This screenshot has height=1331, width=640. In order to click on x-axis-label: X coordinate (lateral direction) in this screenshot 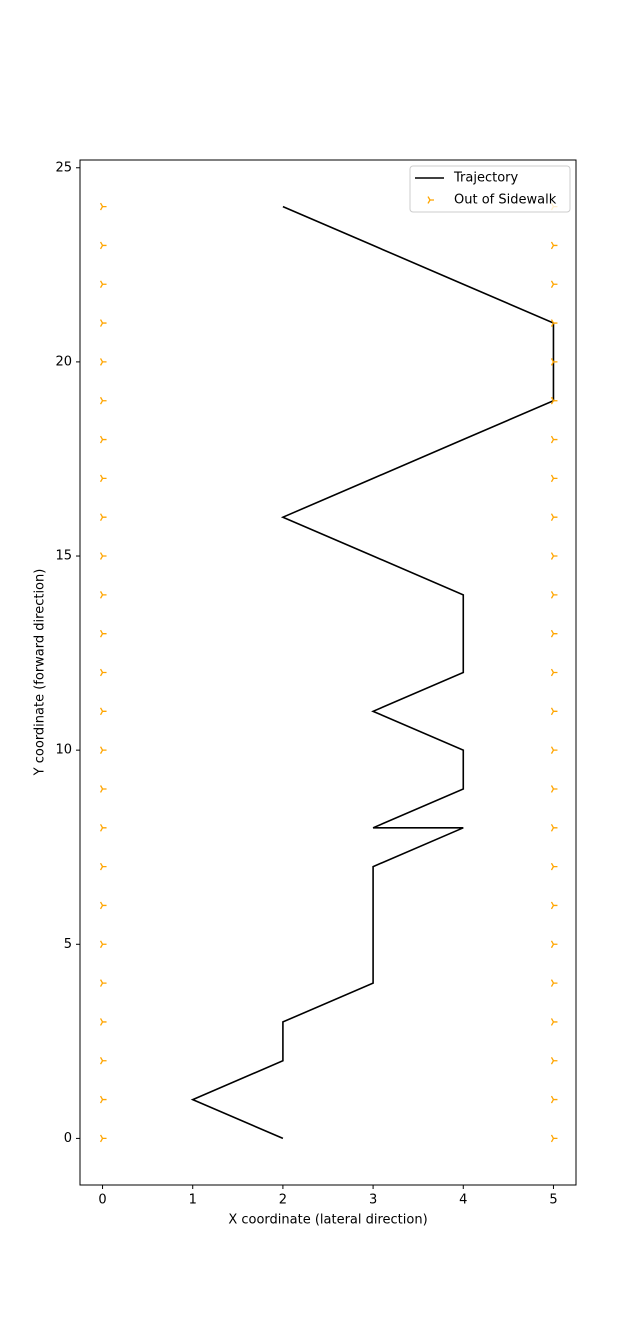, I will do `click(327, 1220)`.